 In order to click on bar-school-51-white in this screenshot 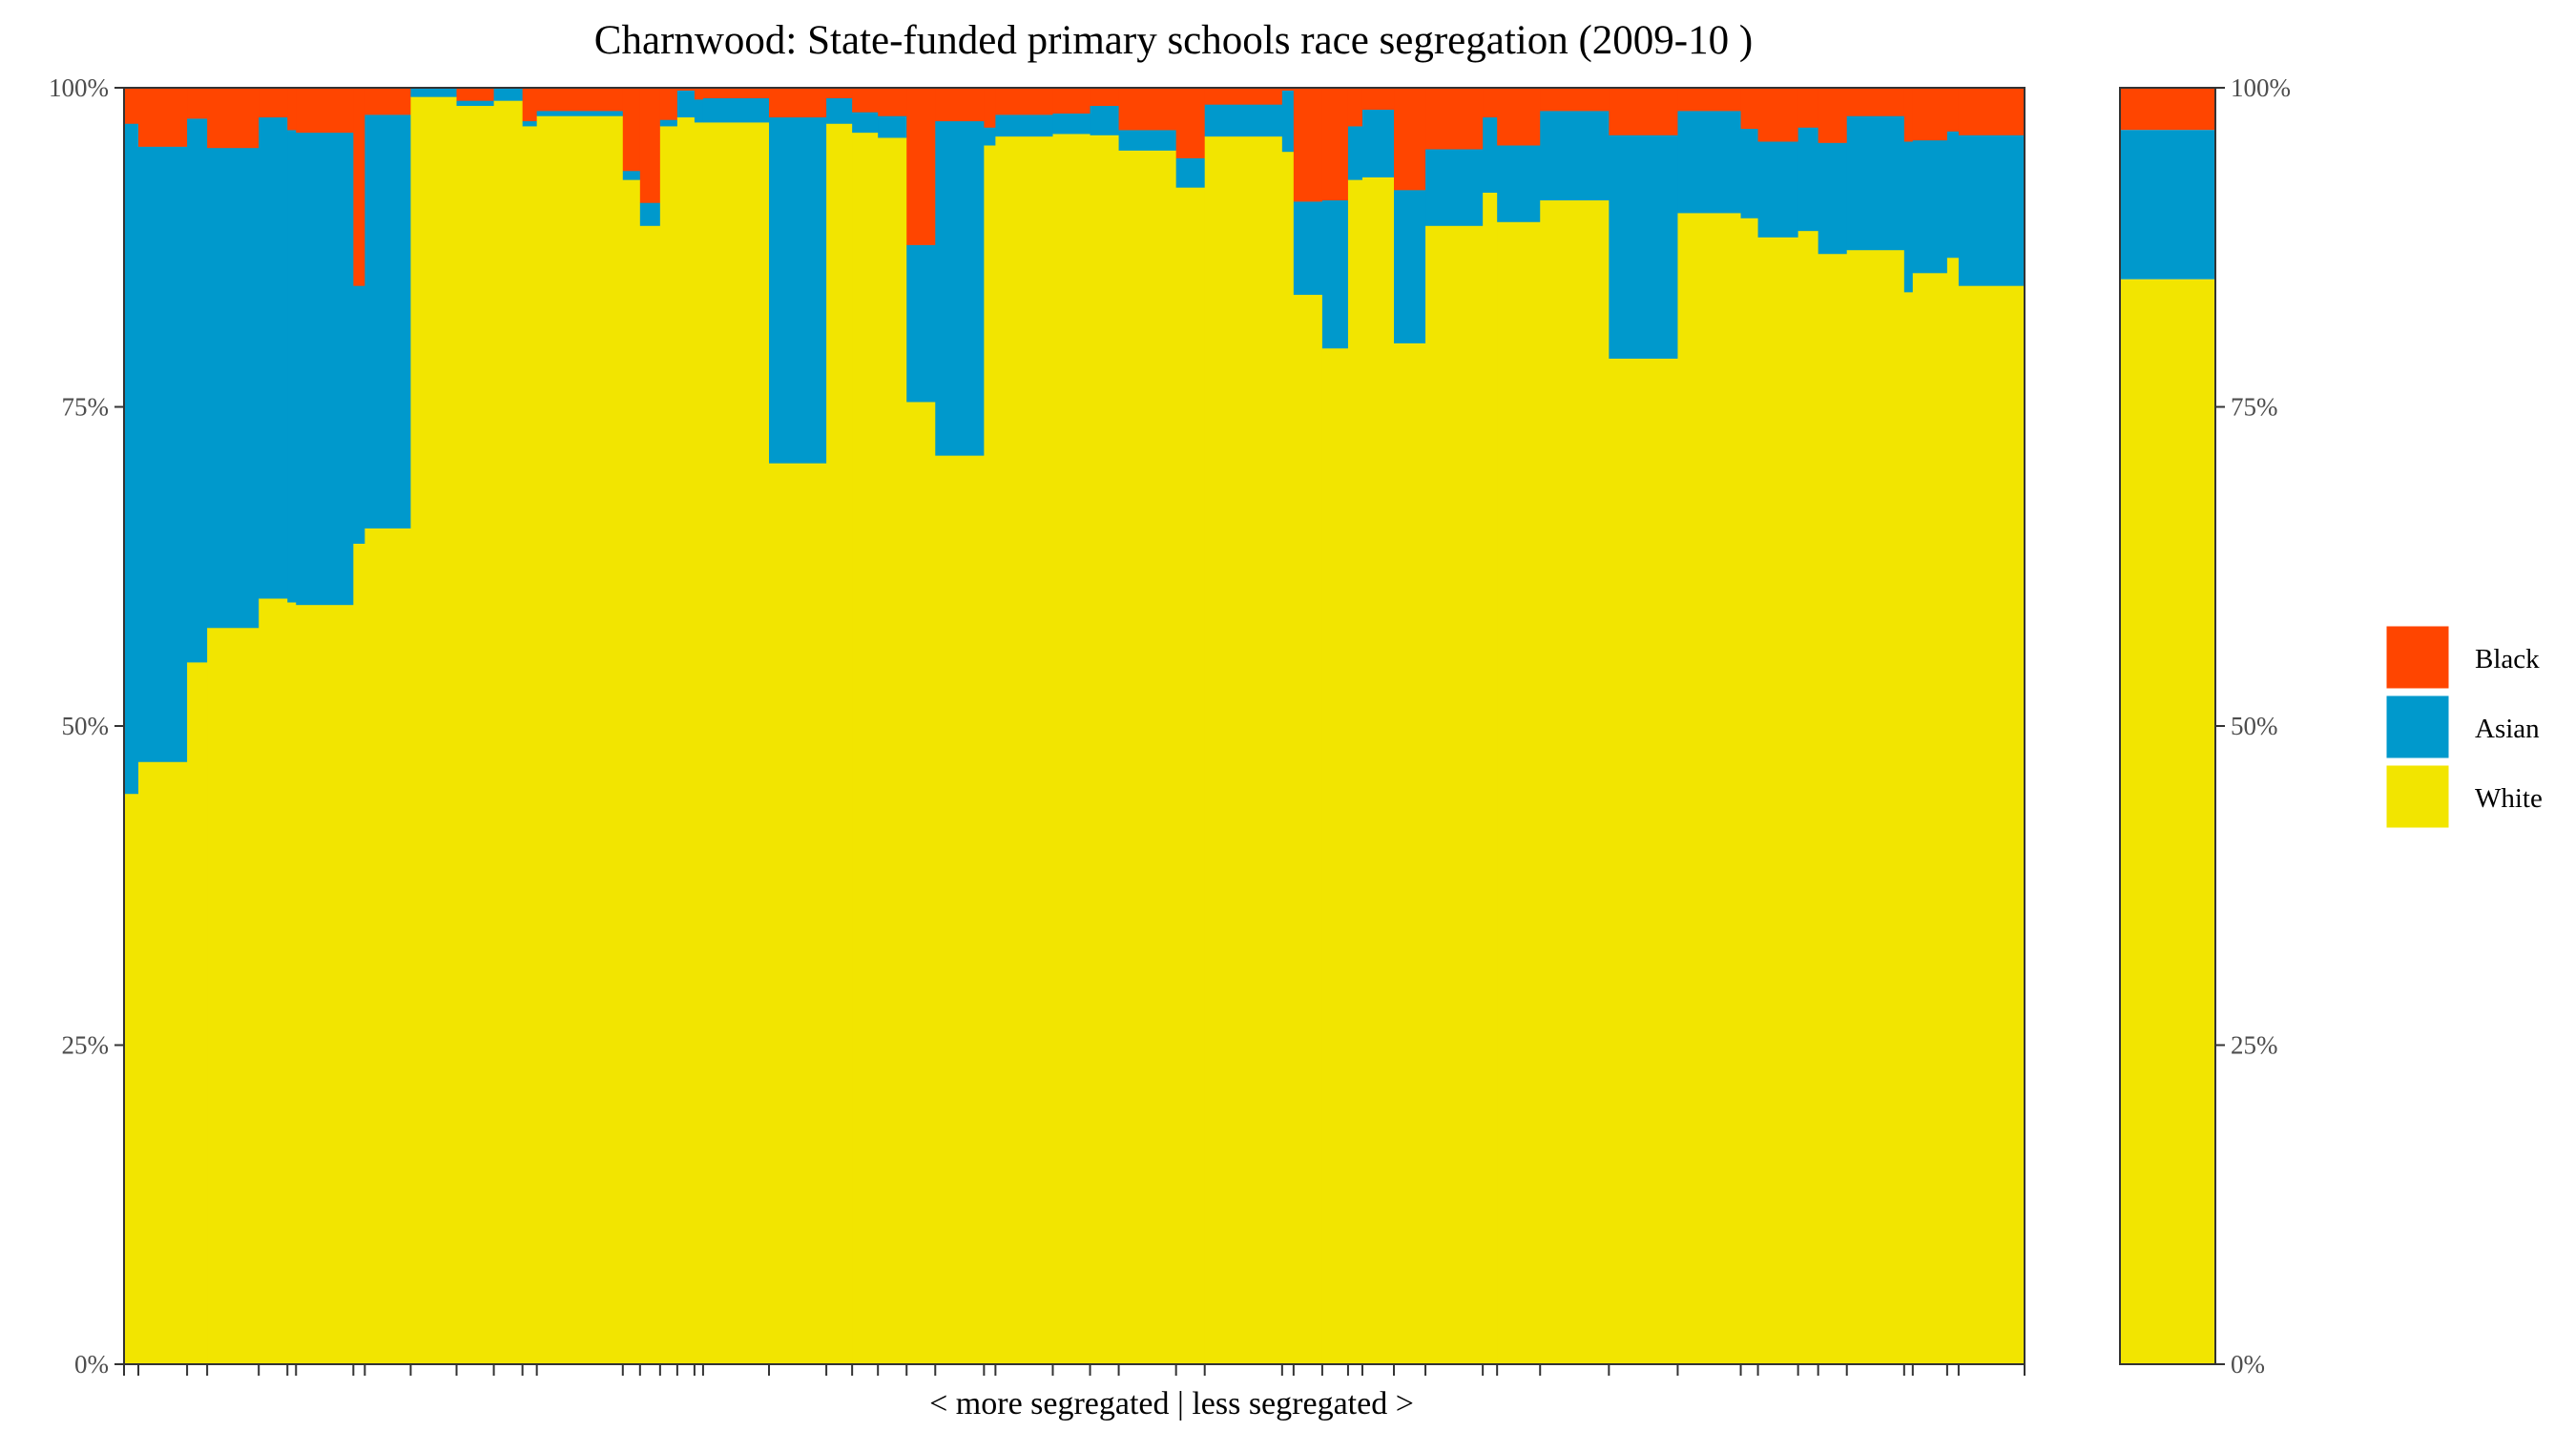, I will do `click(1908, 828)`.